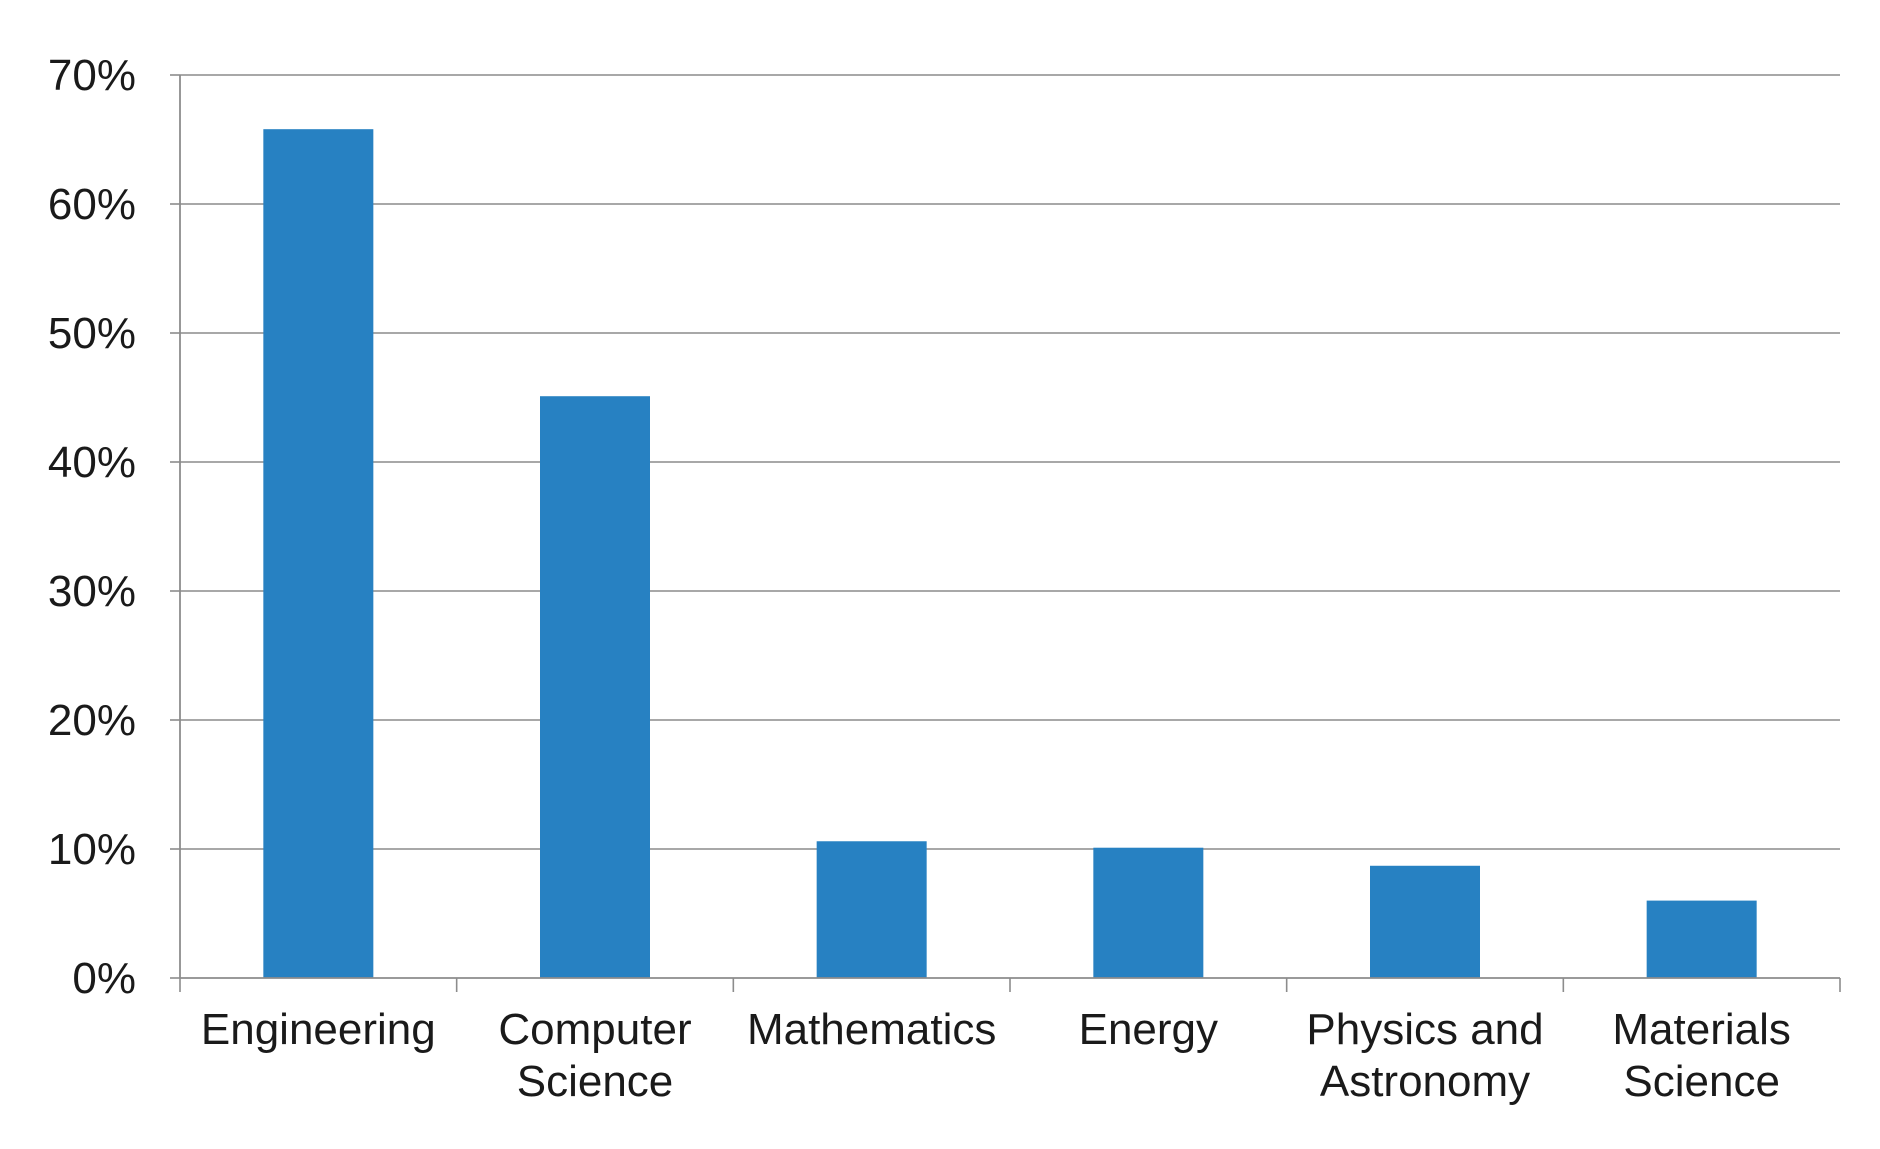  I want to click on y-tick-label: 10%, so click(92, 849).